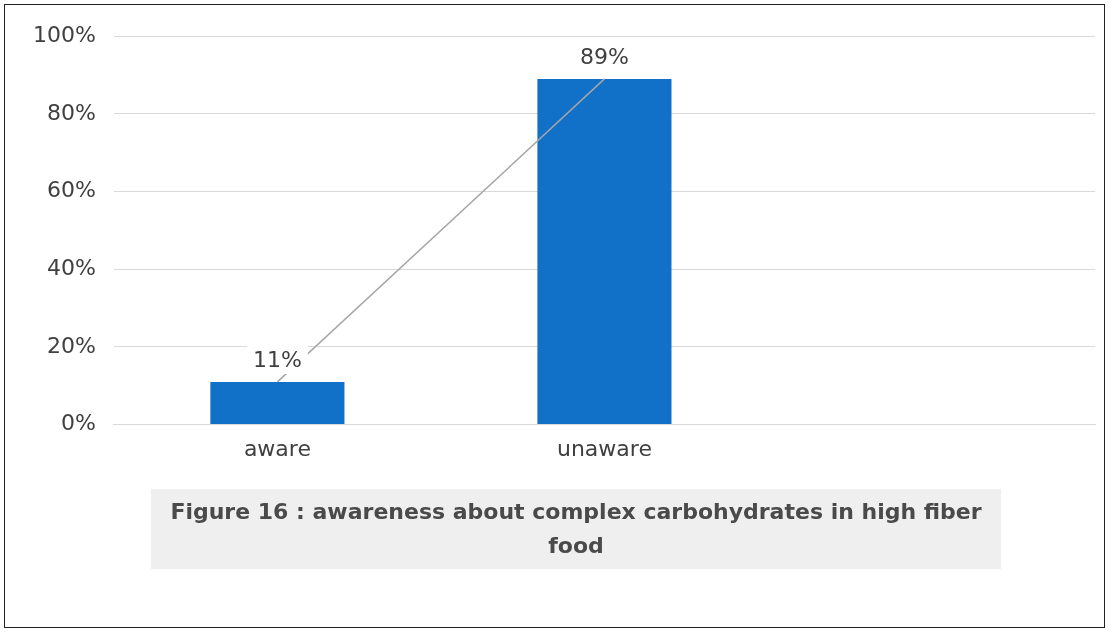 The width and height of the screenshot is (1111, 634). I want to click on data-label: 89%, so click(604, 56).